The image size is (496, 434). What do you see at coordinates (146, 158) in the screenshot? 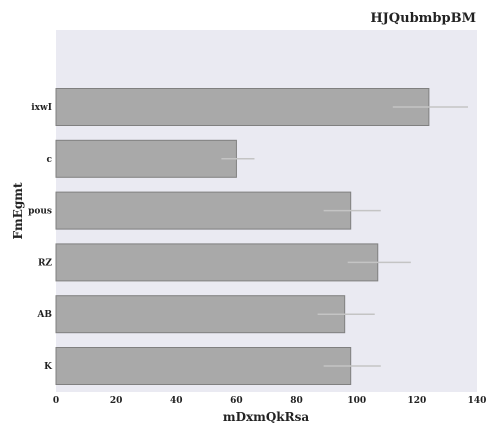
I see `bar-c` at bounding box center [146, 158].